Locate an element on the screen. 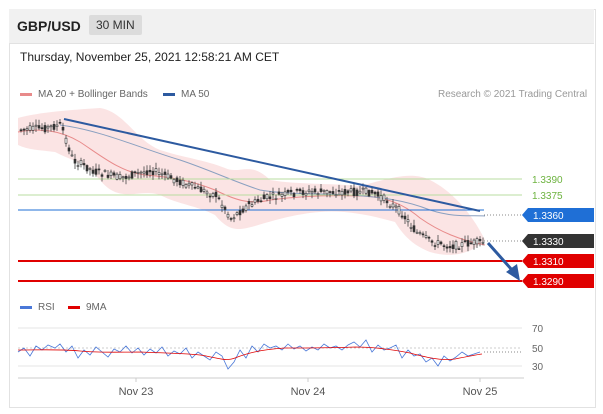  rsi-tick-label: 50 is located at coordinates (538, 349).